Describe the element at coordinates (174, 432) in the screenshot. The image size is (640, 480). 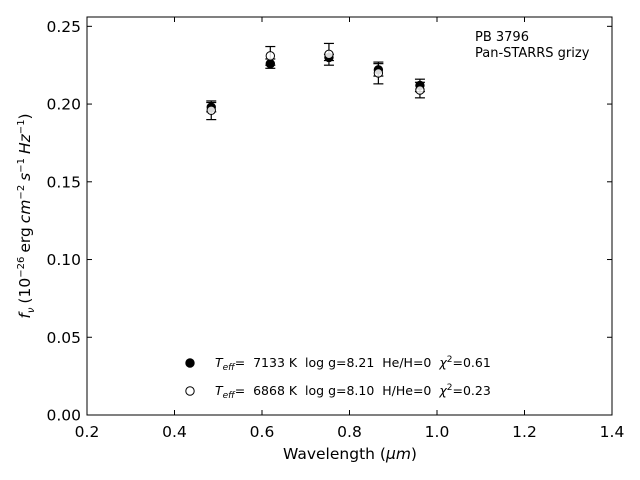
I see `x-tick-label: 0.4` at that location.